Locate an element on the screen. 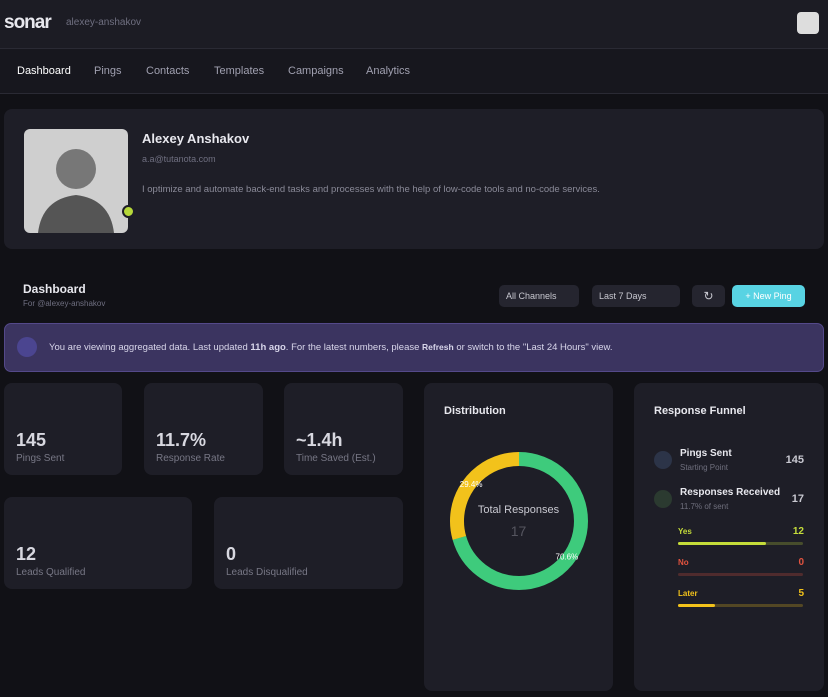 The width and height of the screenshot is (828, 697). photo-illustration is located at coordinates (76, 191).